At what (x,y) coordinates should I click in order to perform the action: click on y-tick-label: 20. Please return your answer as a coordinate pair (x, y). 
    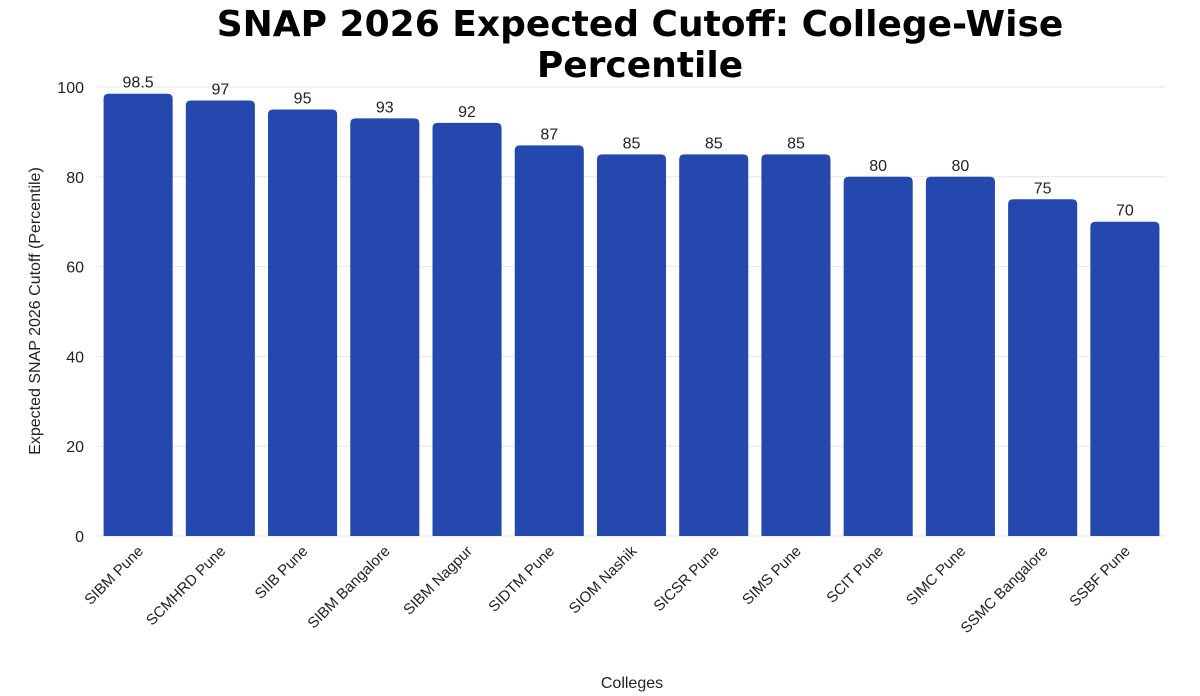
    Looking at the image, I should click on (75, 447).